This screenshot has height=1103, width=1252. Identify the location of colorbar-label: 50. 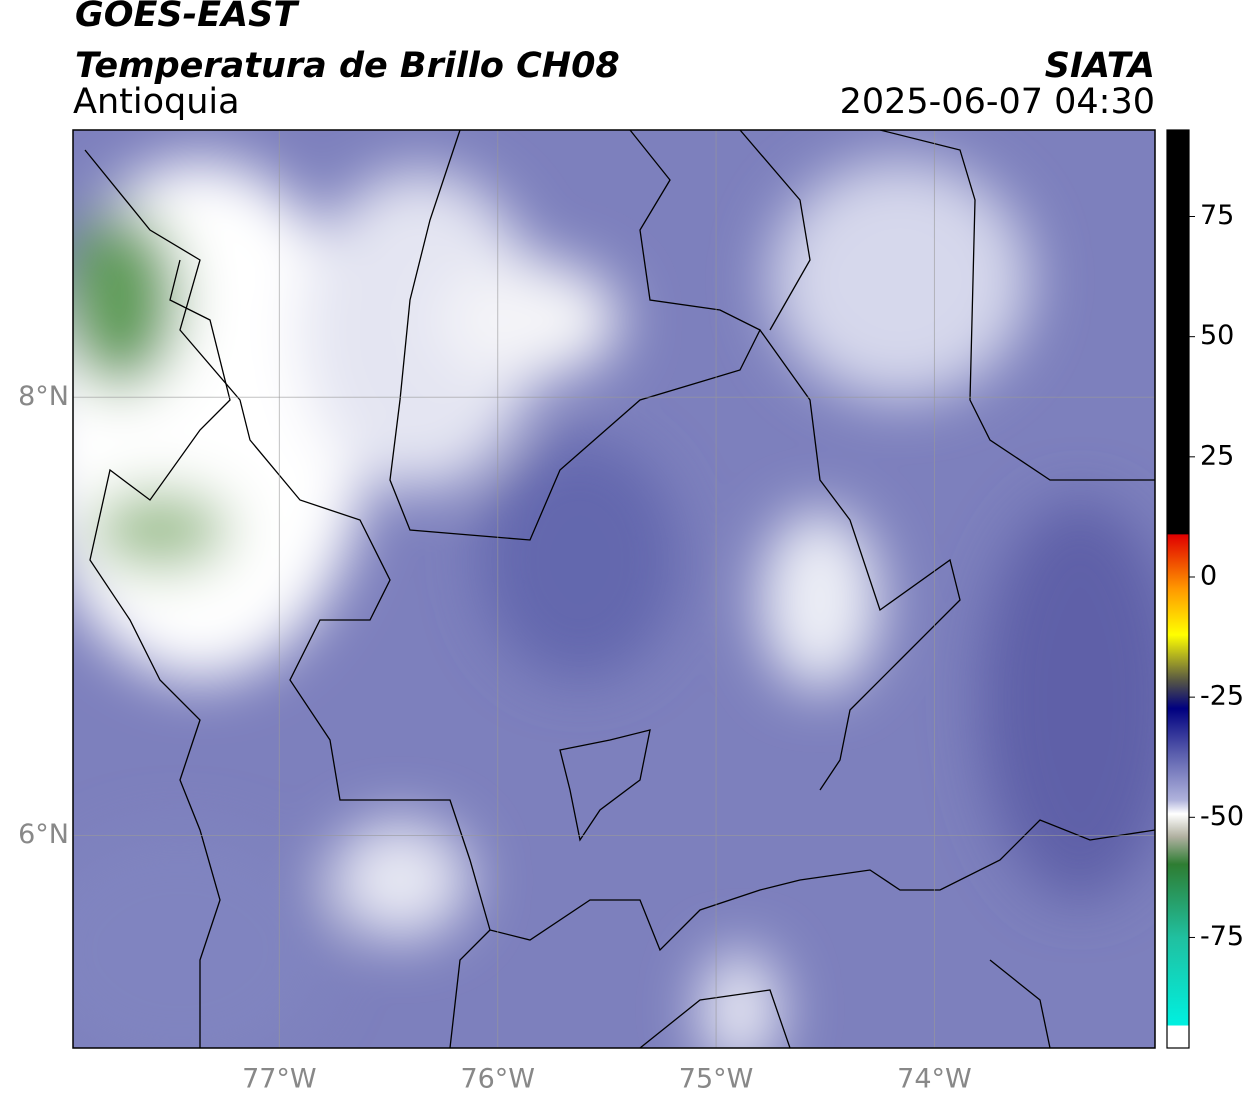
(1217, 335).